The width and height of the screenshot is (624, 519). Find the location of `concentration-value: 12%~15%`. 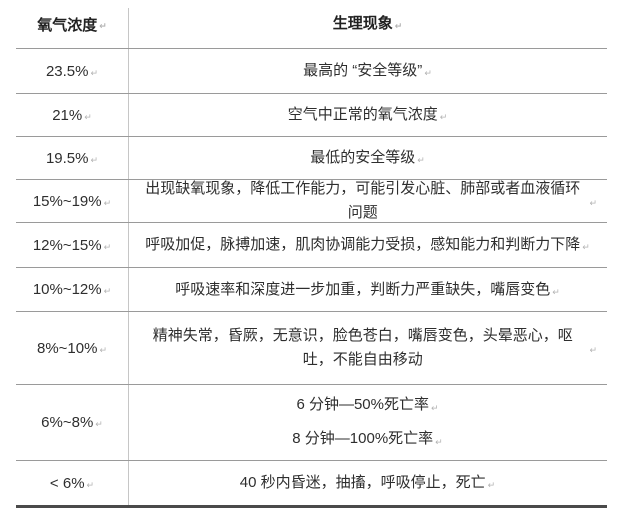

concentration-value: 12%~15% is located at coordinates (67, 245).